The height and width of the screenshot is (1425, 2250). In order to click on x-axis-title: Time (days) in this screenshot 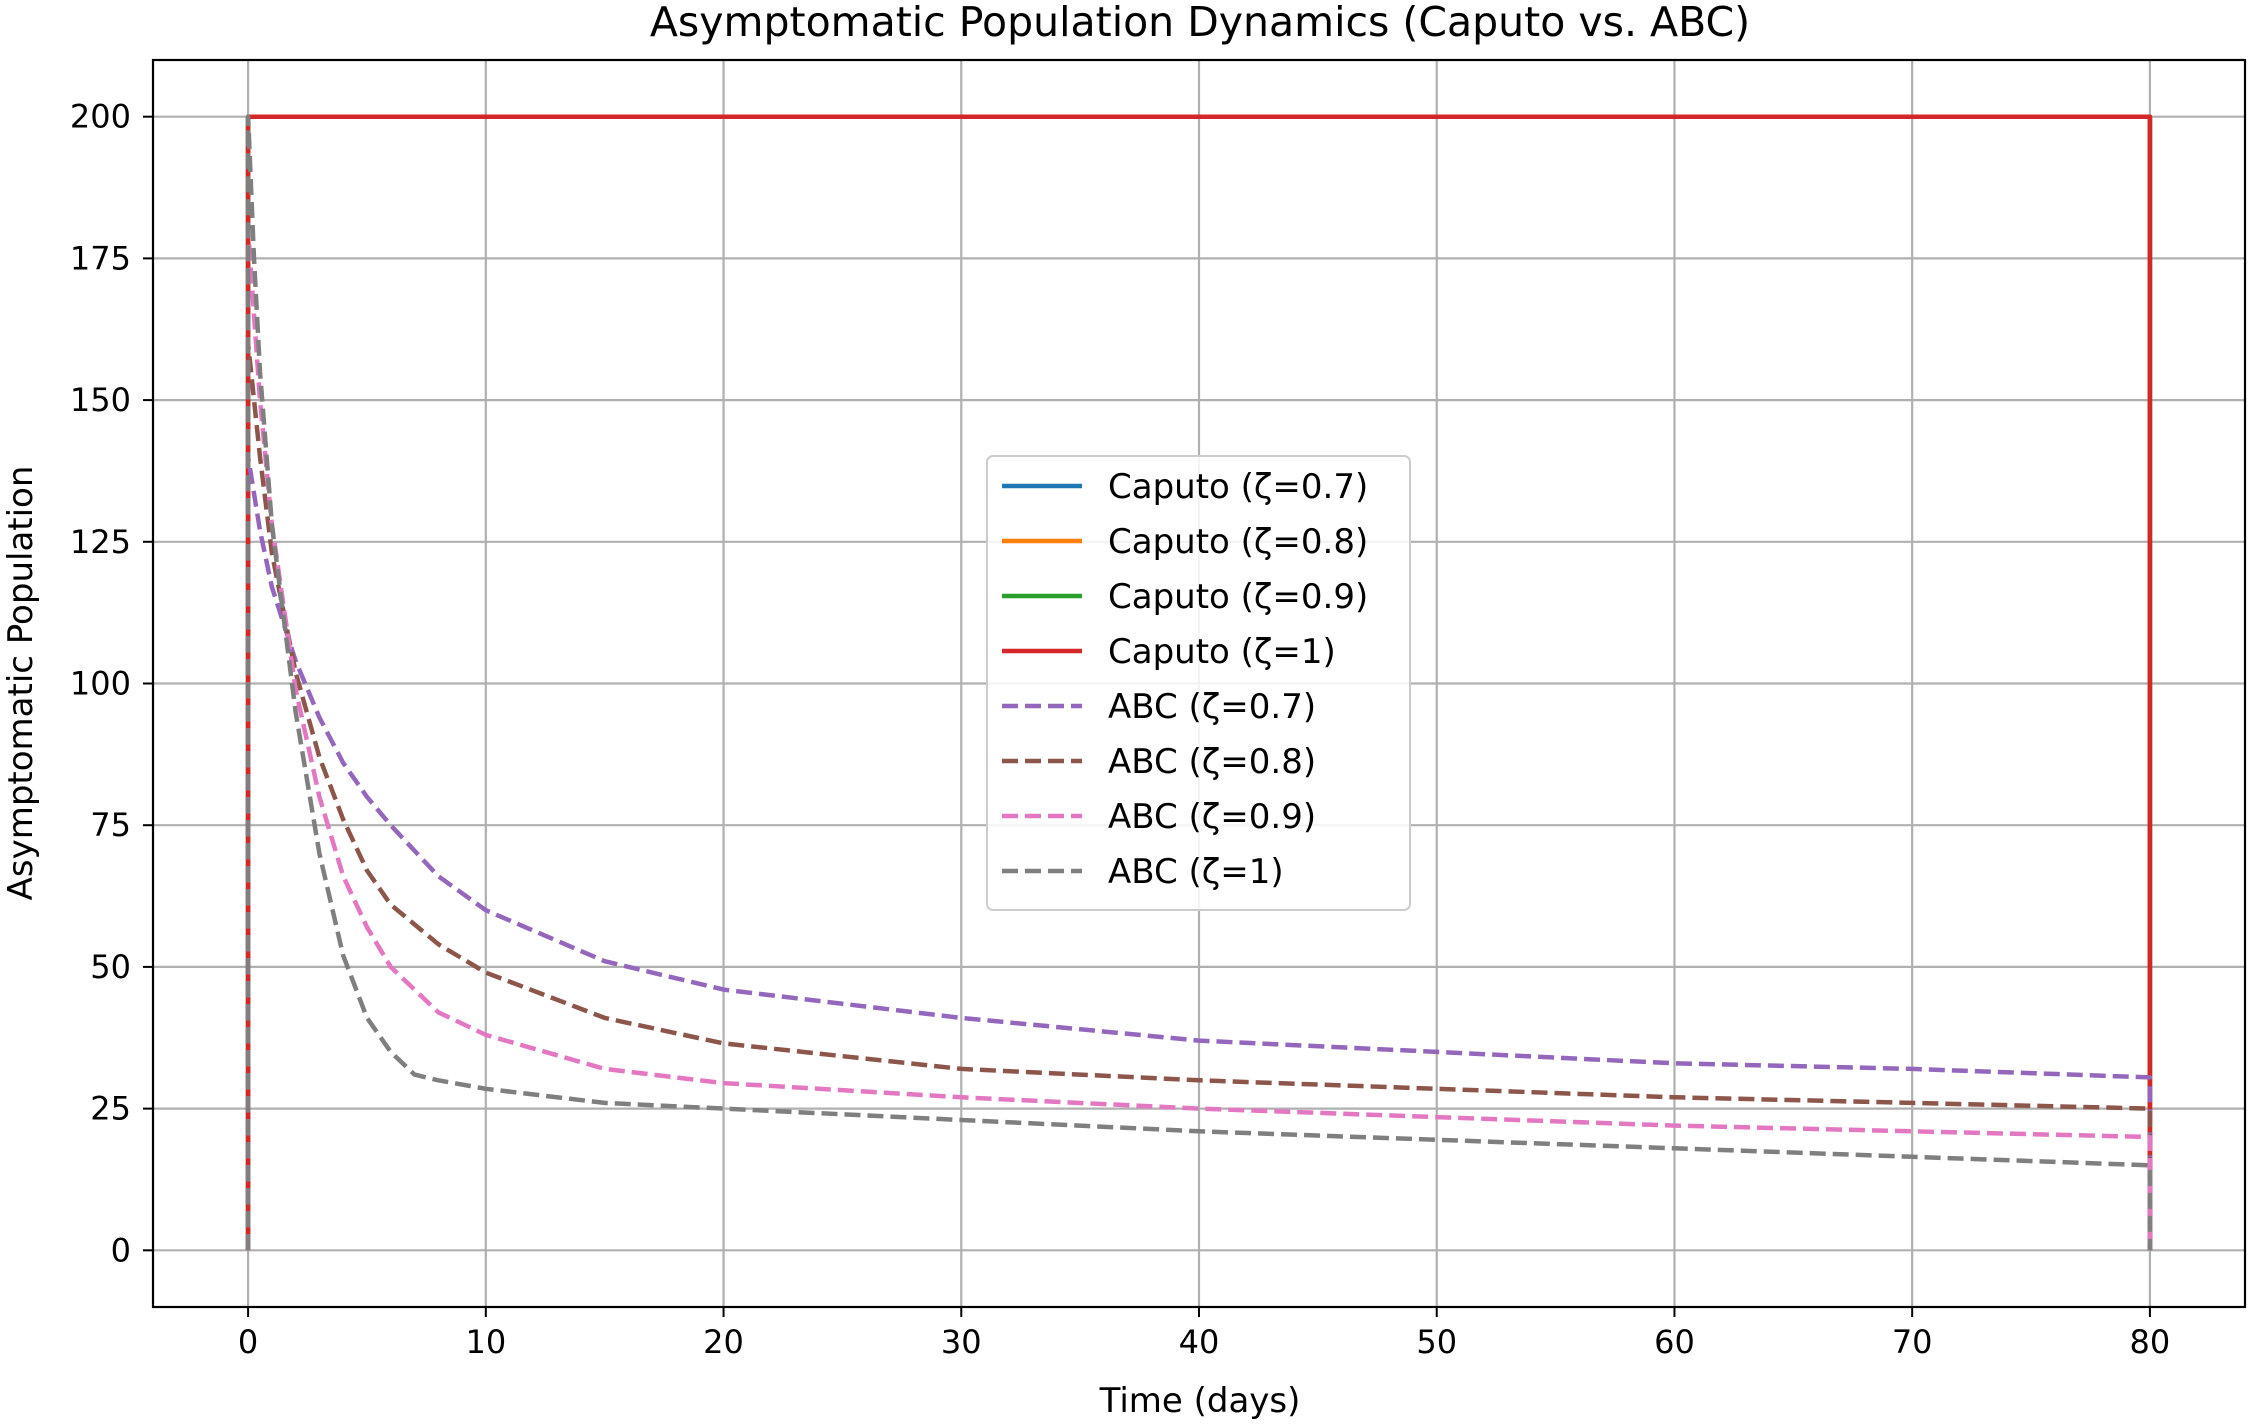, I will do `click(1200, 1401)`.